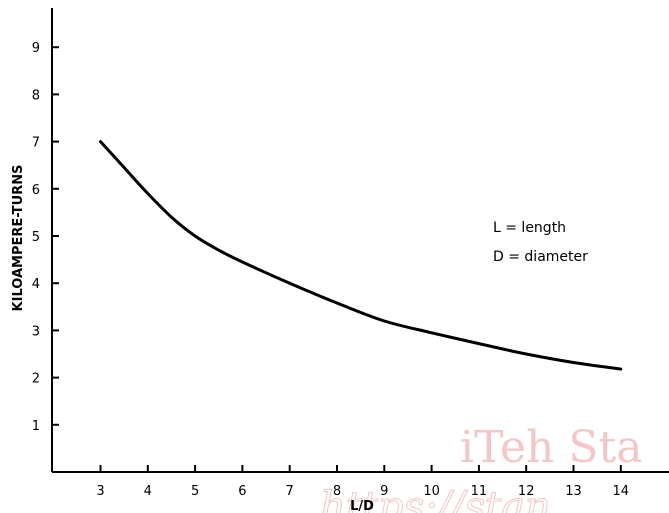 Image resolution: width=669 pixels, height=513 pixels. I want to click on x-tick-label: 11, so click(479, 491).